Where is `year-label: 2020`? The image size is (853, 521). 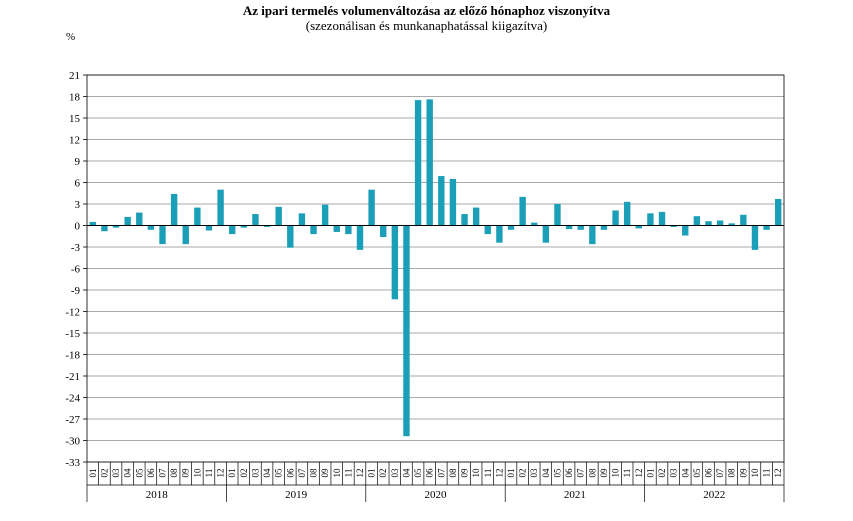
year-label: 2020 is located at coordinates (436, 495).